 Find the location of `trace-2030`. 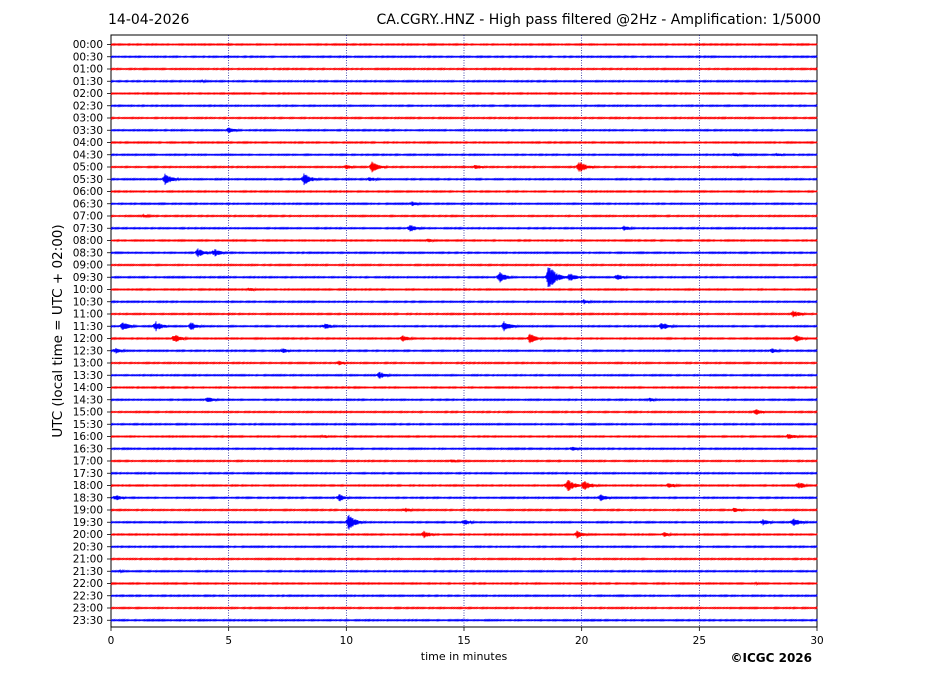

trace-2030 is located at coordinates (464, 546).